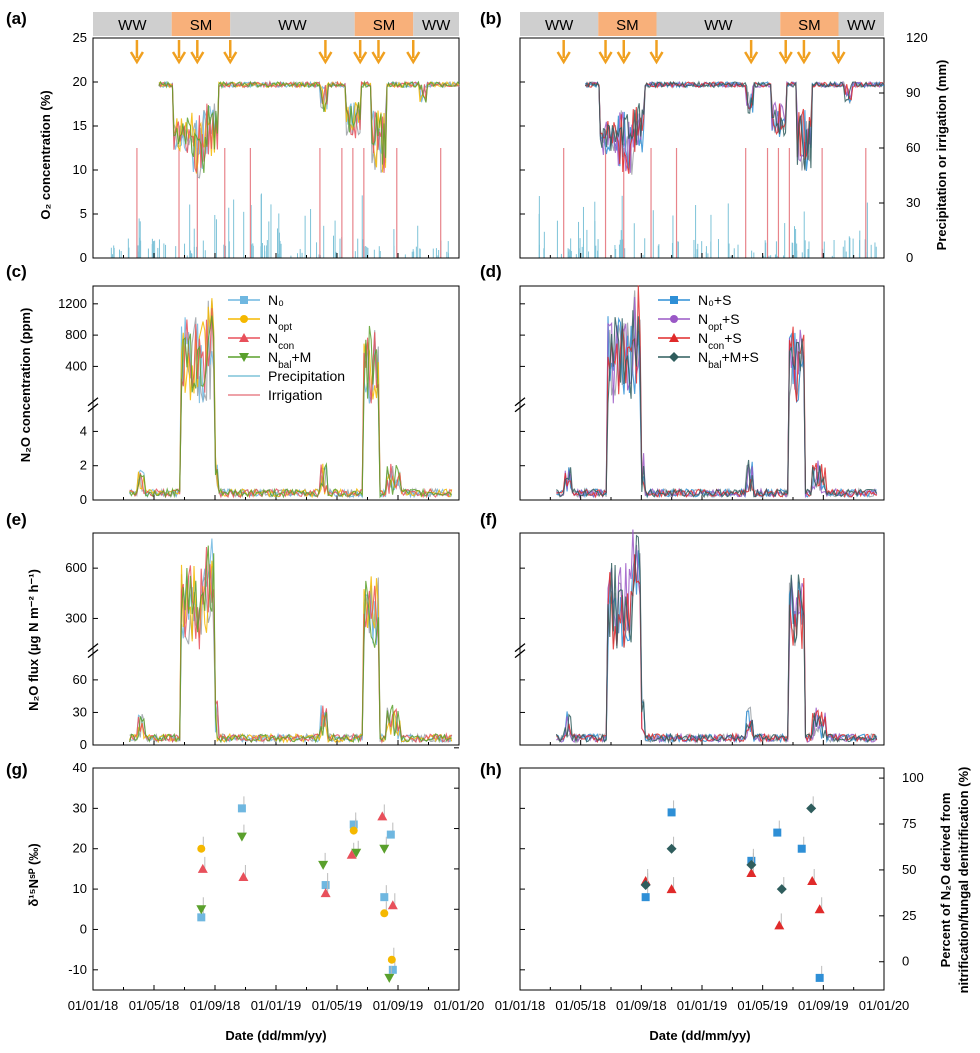  What do you see at coordinates (913, 777) in the screenshot?
I see `y2-h-label-4: 100` at bounding box center [913, 777].